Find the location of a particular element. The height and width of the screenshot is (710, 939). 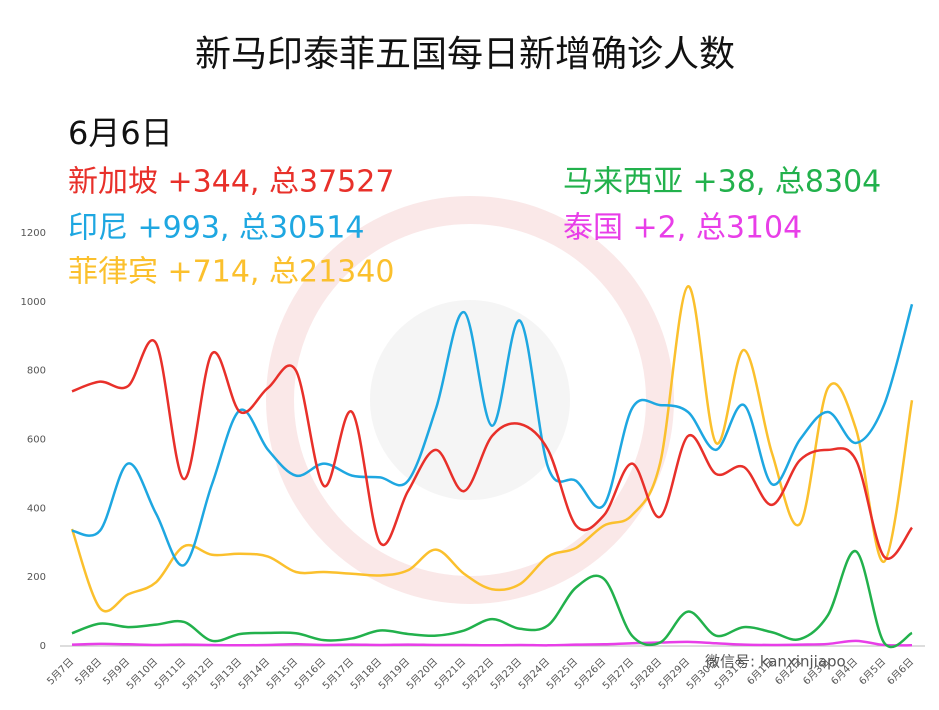

y-tick-label: 200 is located at coordinates (36, 577).